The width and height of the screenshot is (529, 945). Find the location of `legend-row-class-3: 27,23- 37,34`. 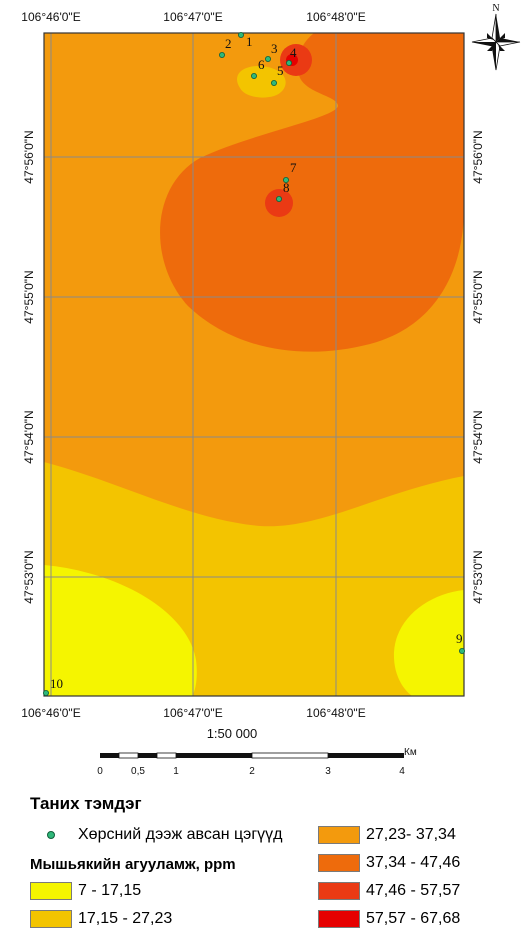

legend-row-class-3: 27,23- 37,34 is located at coordinates (387, 835).